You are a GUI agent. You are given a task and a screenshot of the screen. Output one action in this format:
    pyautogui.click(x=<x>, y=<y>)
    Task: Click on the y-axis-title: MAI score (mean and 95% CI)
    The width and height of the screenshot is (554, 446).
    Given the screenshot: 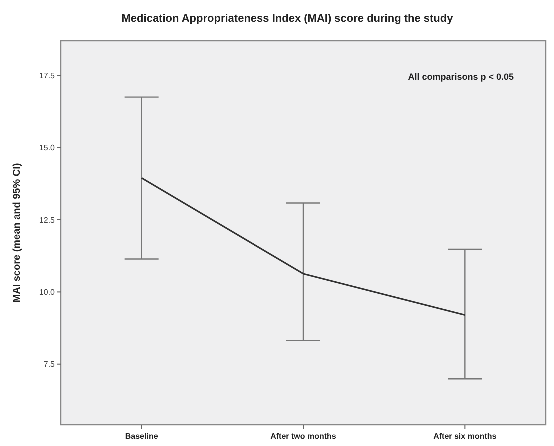 What is the action you would take?
    pyautogui.click(x=17, y=233)
    